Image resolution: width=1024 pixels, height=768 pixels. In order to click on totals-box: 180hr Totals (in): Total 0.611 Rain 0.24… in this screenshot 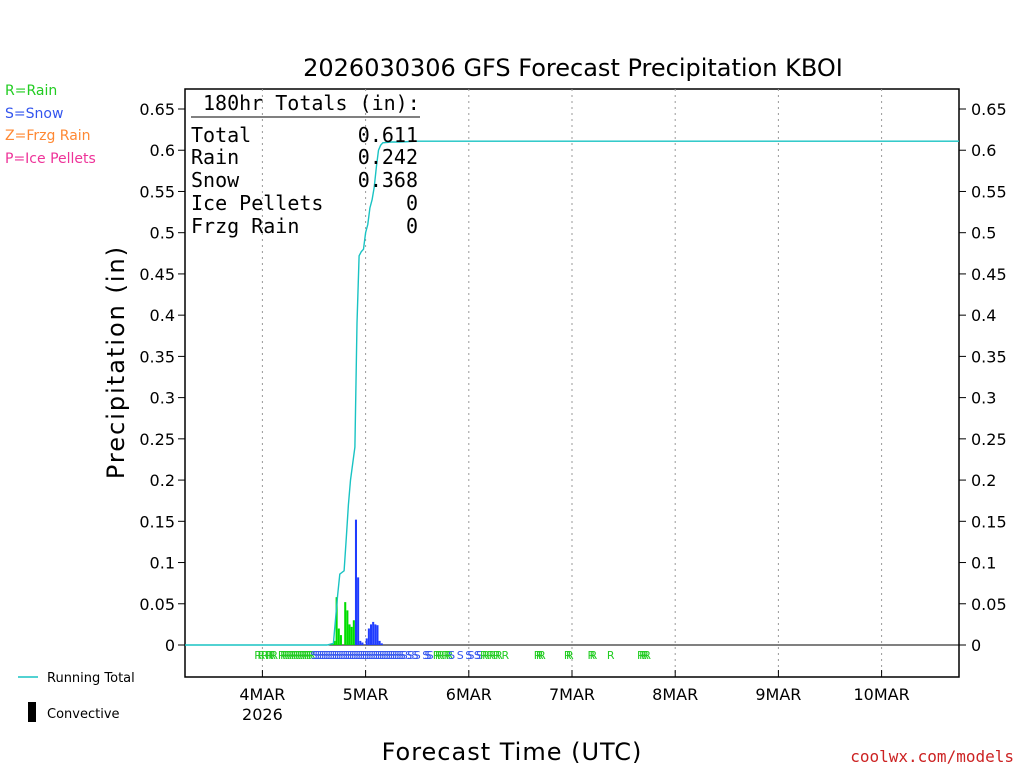, I will do `click(305, 164)`.